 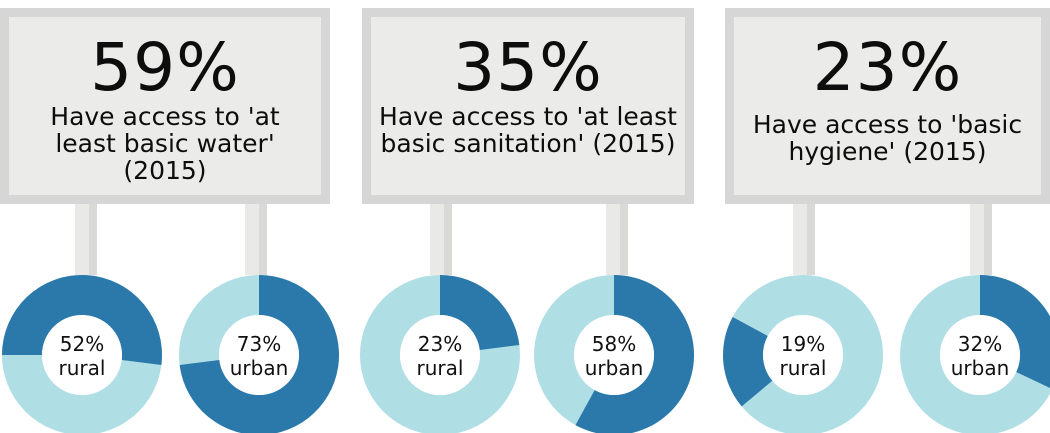 What do you see at coordinates (259, 344) in the screenshot?
I see `donut-value-label: 73%` at bounding box center [259, 344].